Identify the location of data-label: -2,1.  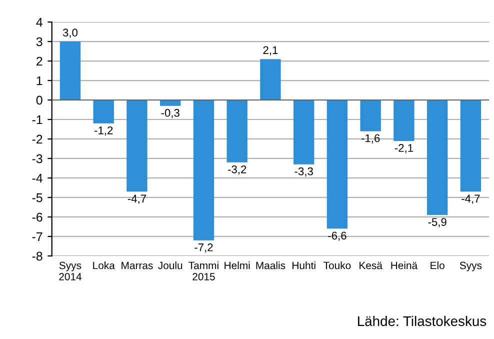
(403, 149).